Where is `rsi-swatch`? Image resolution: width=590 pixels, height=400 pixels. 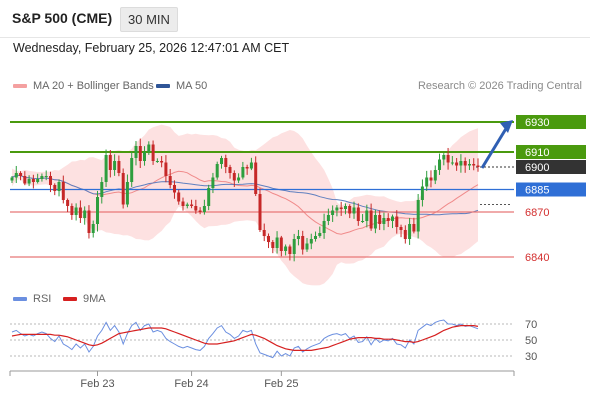 rsi-swatch is located at coordinates (20, 299).